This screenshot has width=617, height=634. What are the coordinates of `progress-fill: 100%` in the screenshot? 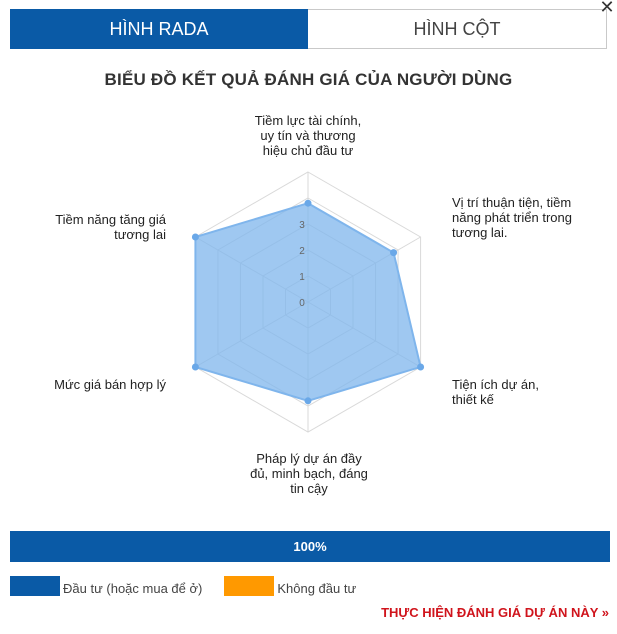 It's located at (310, 546).